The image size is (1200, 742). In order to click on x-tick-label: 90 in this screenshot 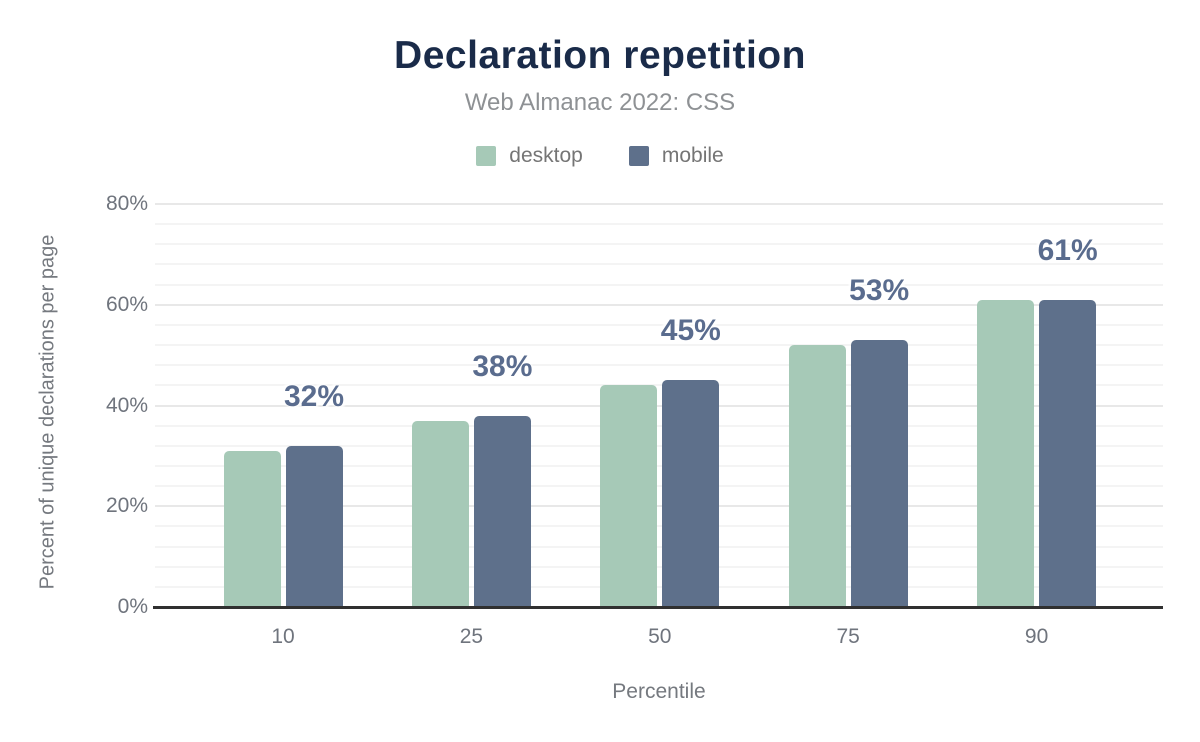, I will do `click(1036, 636)`.